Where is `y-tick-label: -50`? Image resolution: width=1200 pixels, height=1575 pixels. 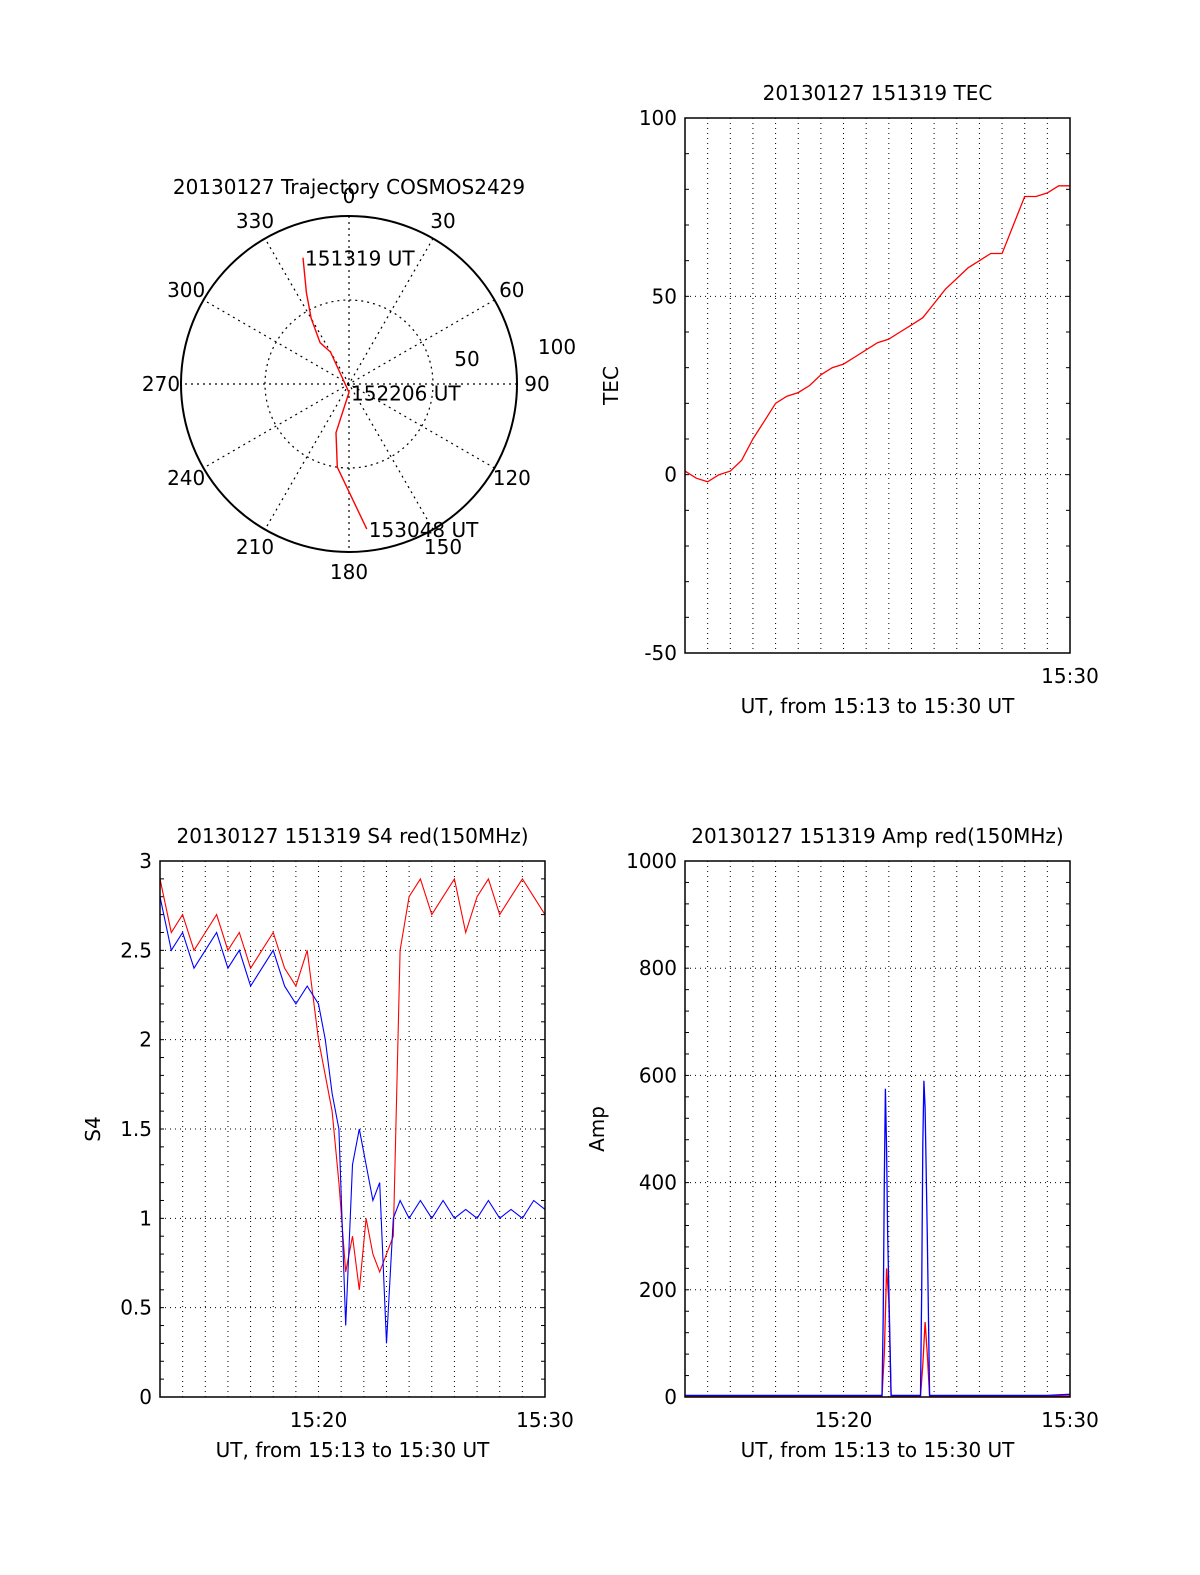
y-tick-label: -50 is located at coordinates (660, 653).